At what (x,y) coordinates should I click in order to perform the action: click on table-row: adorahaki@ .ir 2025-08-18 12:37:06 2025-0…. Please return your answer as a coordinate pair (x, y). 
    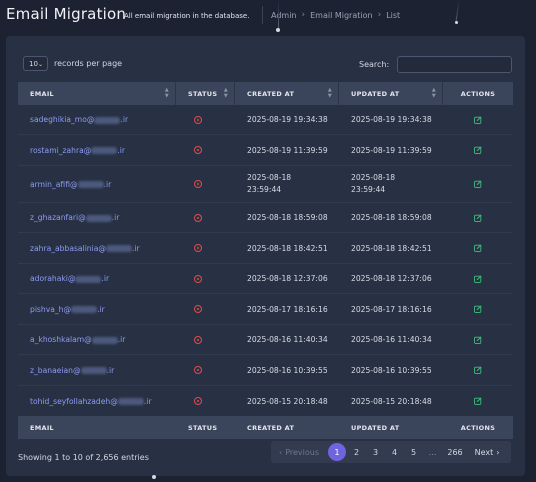
    Looking at the image, I should click on (265, 279).